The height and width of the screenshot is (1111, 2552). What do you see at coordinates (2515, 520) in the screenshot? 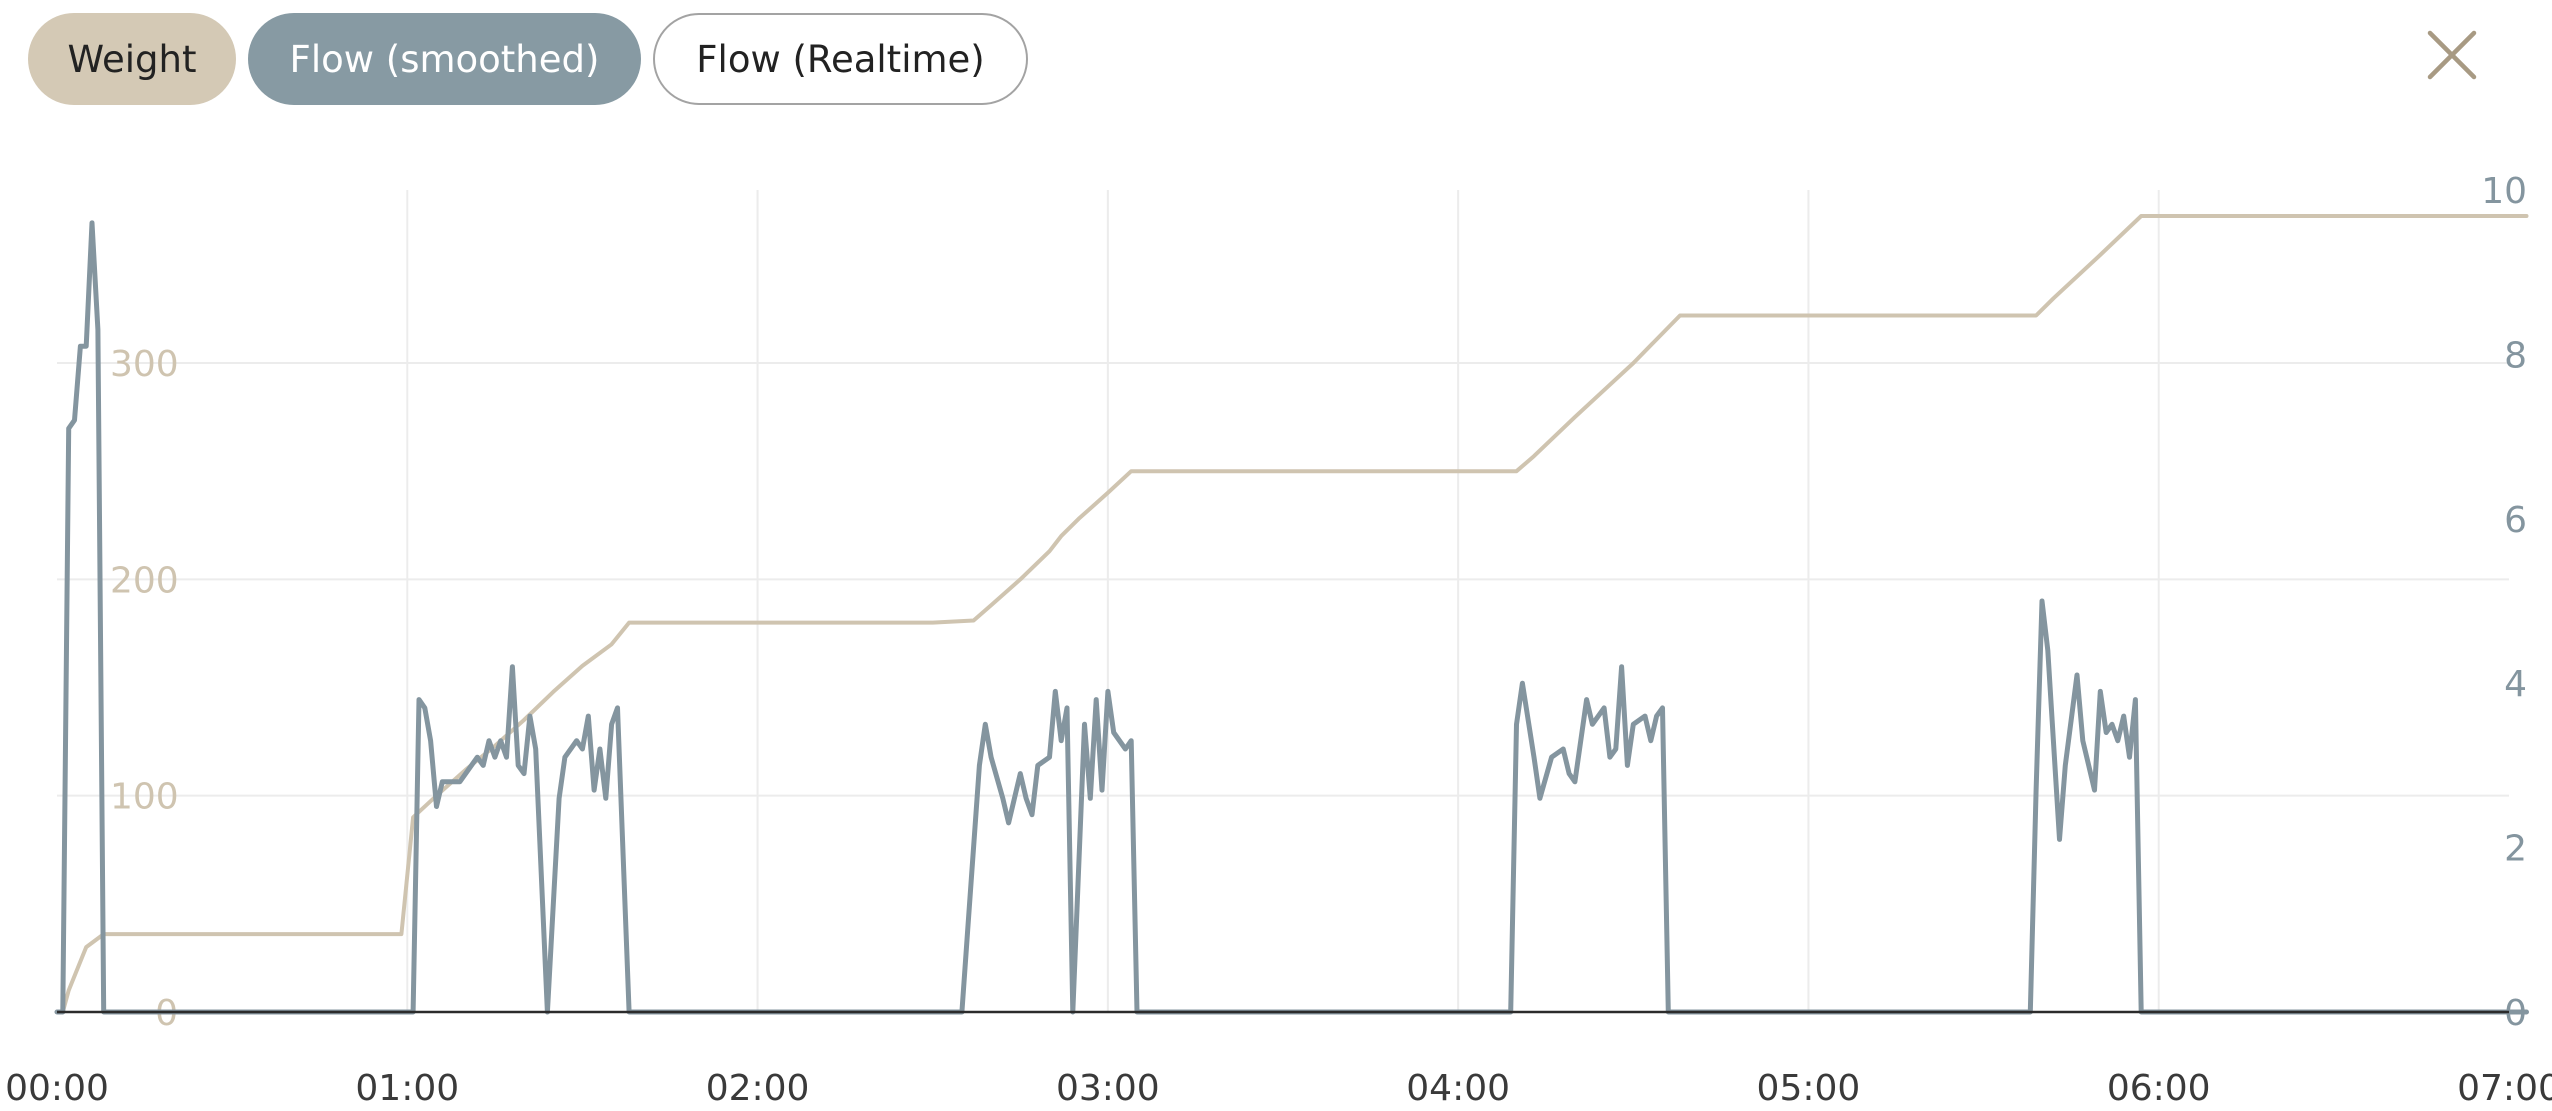
I see `y-right-tick-label: 6` at bounding box center [2515, 520].